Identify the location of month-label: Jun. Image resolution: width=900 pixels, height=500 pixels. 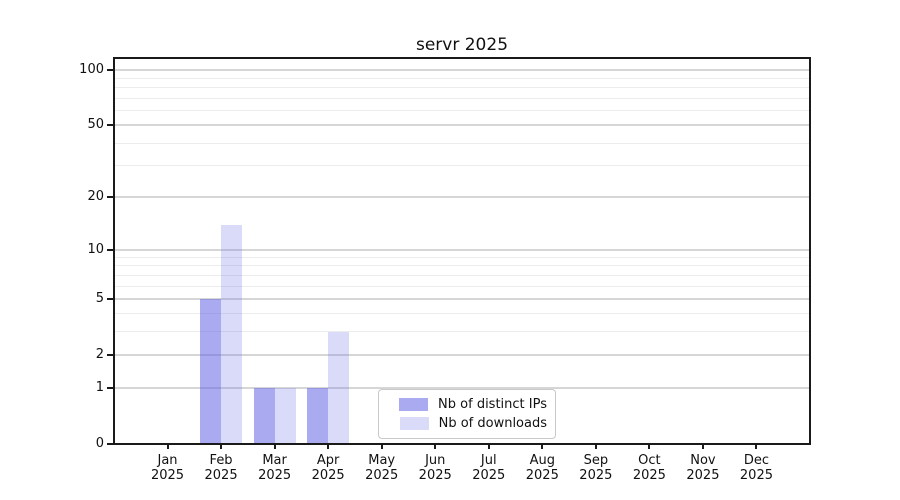
(435, 460).